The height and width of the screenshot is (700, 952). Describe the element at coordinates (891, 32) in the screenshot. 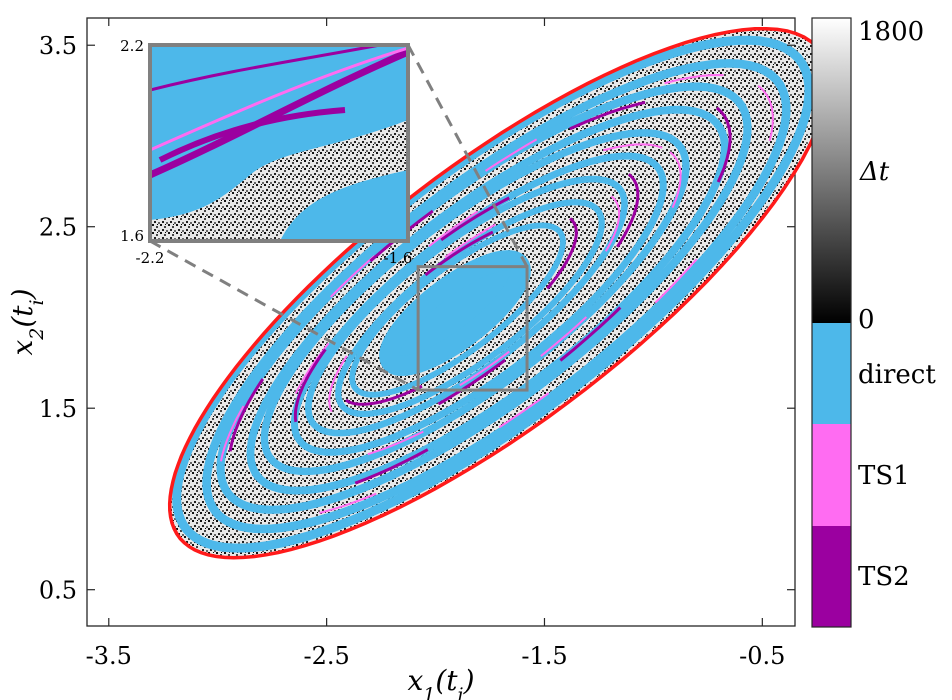

I see `colorbar-max-label: 1800` at that location.